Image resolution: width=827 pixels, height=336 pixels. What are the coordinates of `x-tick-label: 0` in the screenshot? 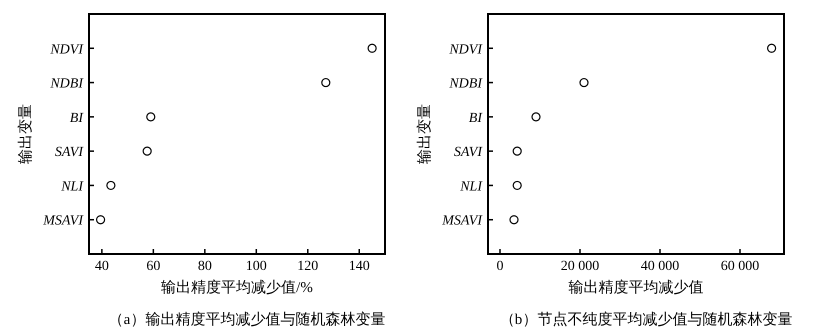 It's located at (500, 266).